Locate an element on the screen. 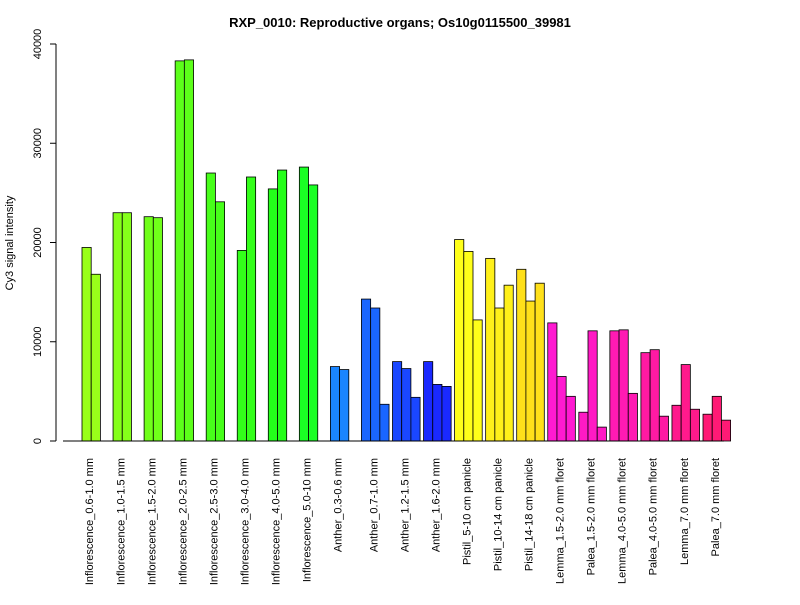 This screenshot has width=800, height=605. category-label: Anther_1.6-2.0 mm is located at coordinates (436, 505).